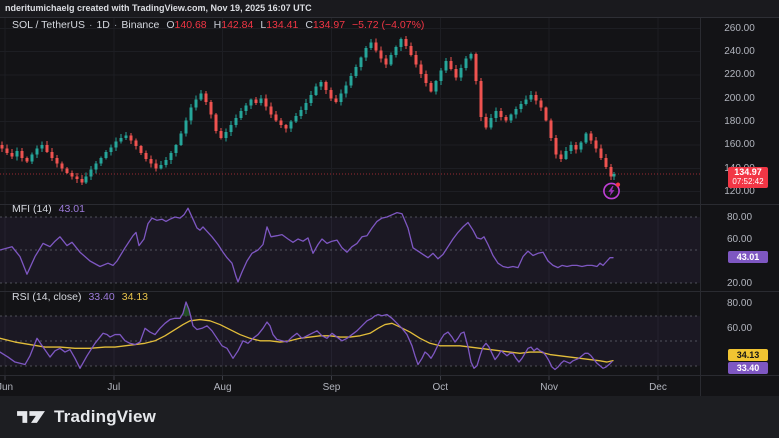 This screenshot has height=438, width=779. I want to click on lightning-icon, so click(612, 191).